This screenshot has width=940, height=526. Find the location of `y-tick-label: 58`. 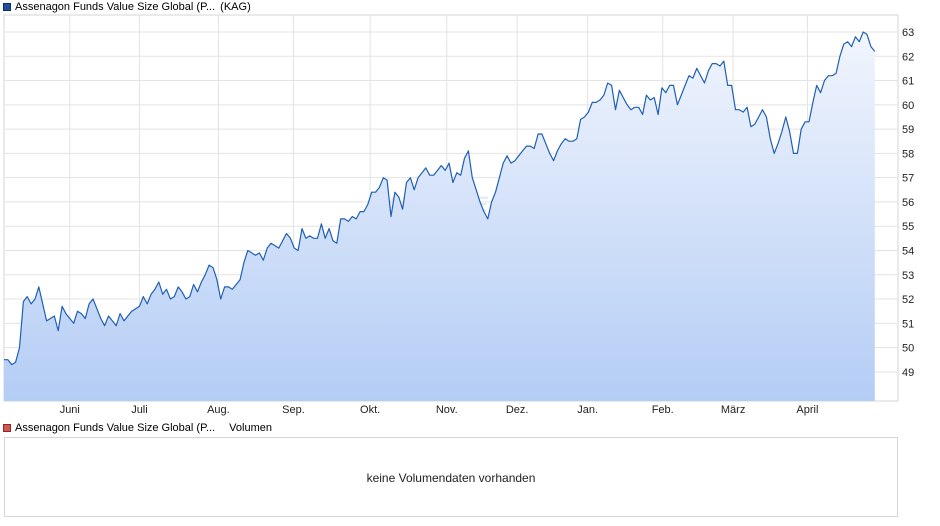

y-tick-label: 58 is located at coordinates (908, 154).